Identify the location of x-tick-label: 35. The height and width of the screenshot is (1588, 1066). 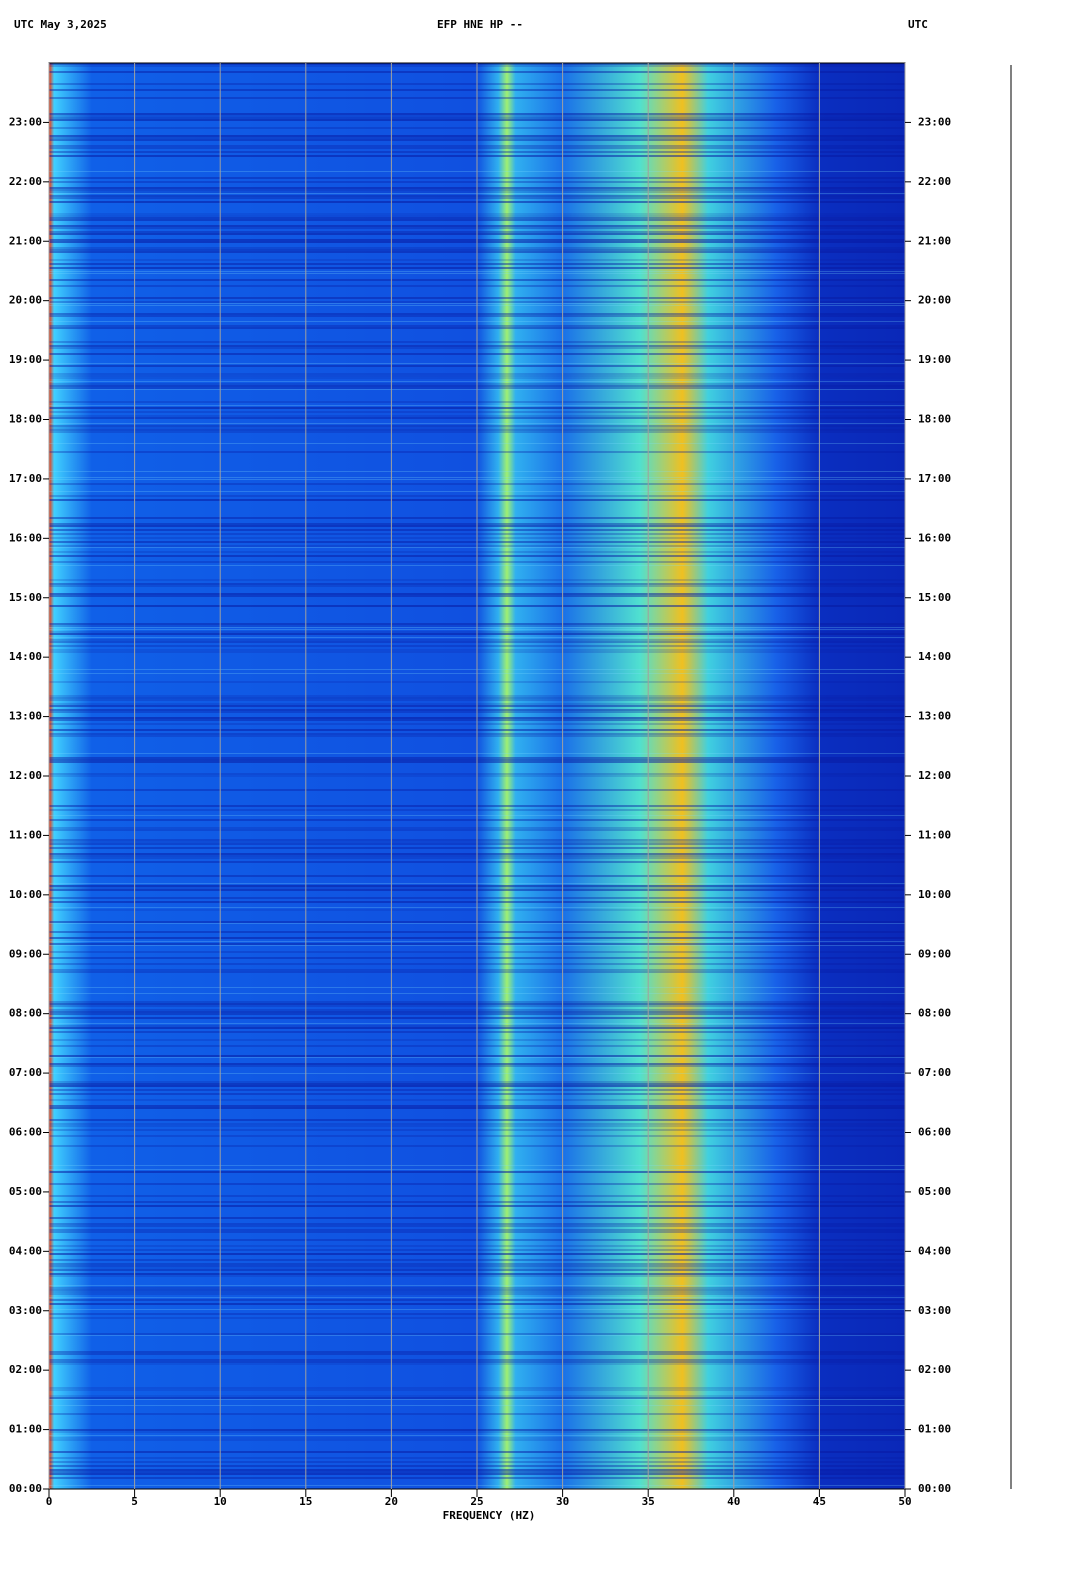
(648, 1501).